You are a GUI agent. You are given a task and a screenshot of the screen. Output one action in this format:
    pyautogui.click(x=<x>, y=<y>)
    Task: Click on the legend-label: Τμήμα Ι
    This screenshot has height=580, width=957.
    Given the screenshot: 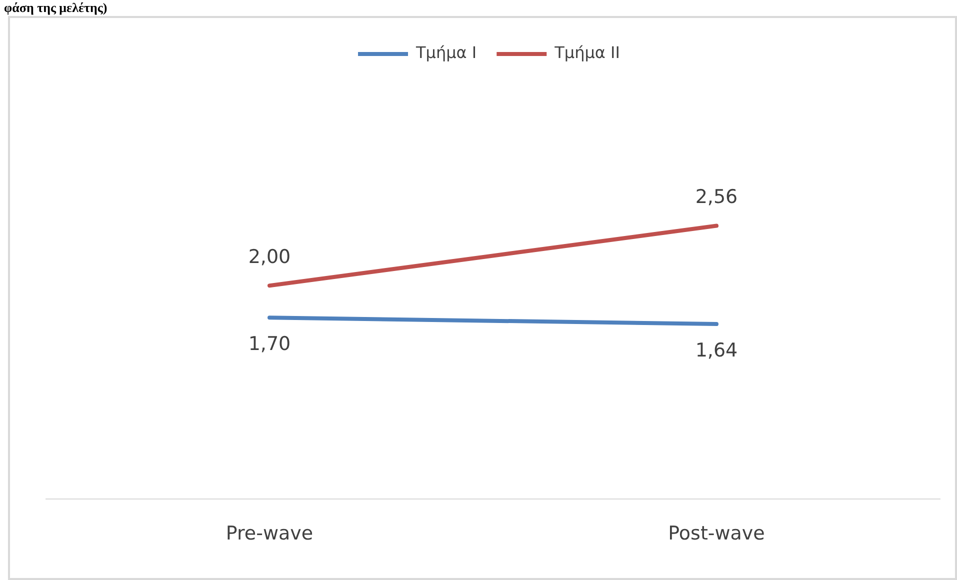 What is the action you would take?
    pyautogui.click(x=446, y=52)
    